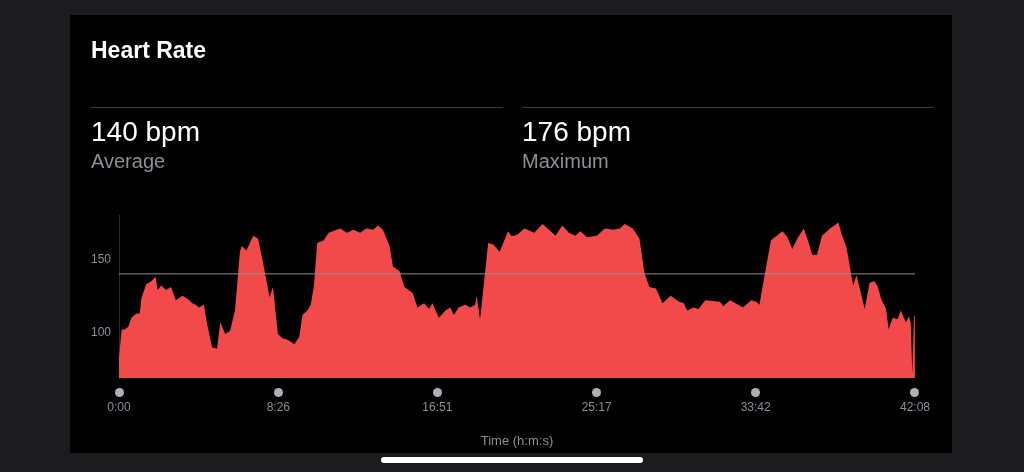 Image resolution: width=1024 pixels, height=472 pixels. Describe the element at coordinates (278, 406) in the screenshot. I see `x-tick-label: 8:26` at that location.